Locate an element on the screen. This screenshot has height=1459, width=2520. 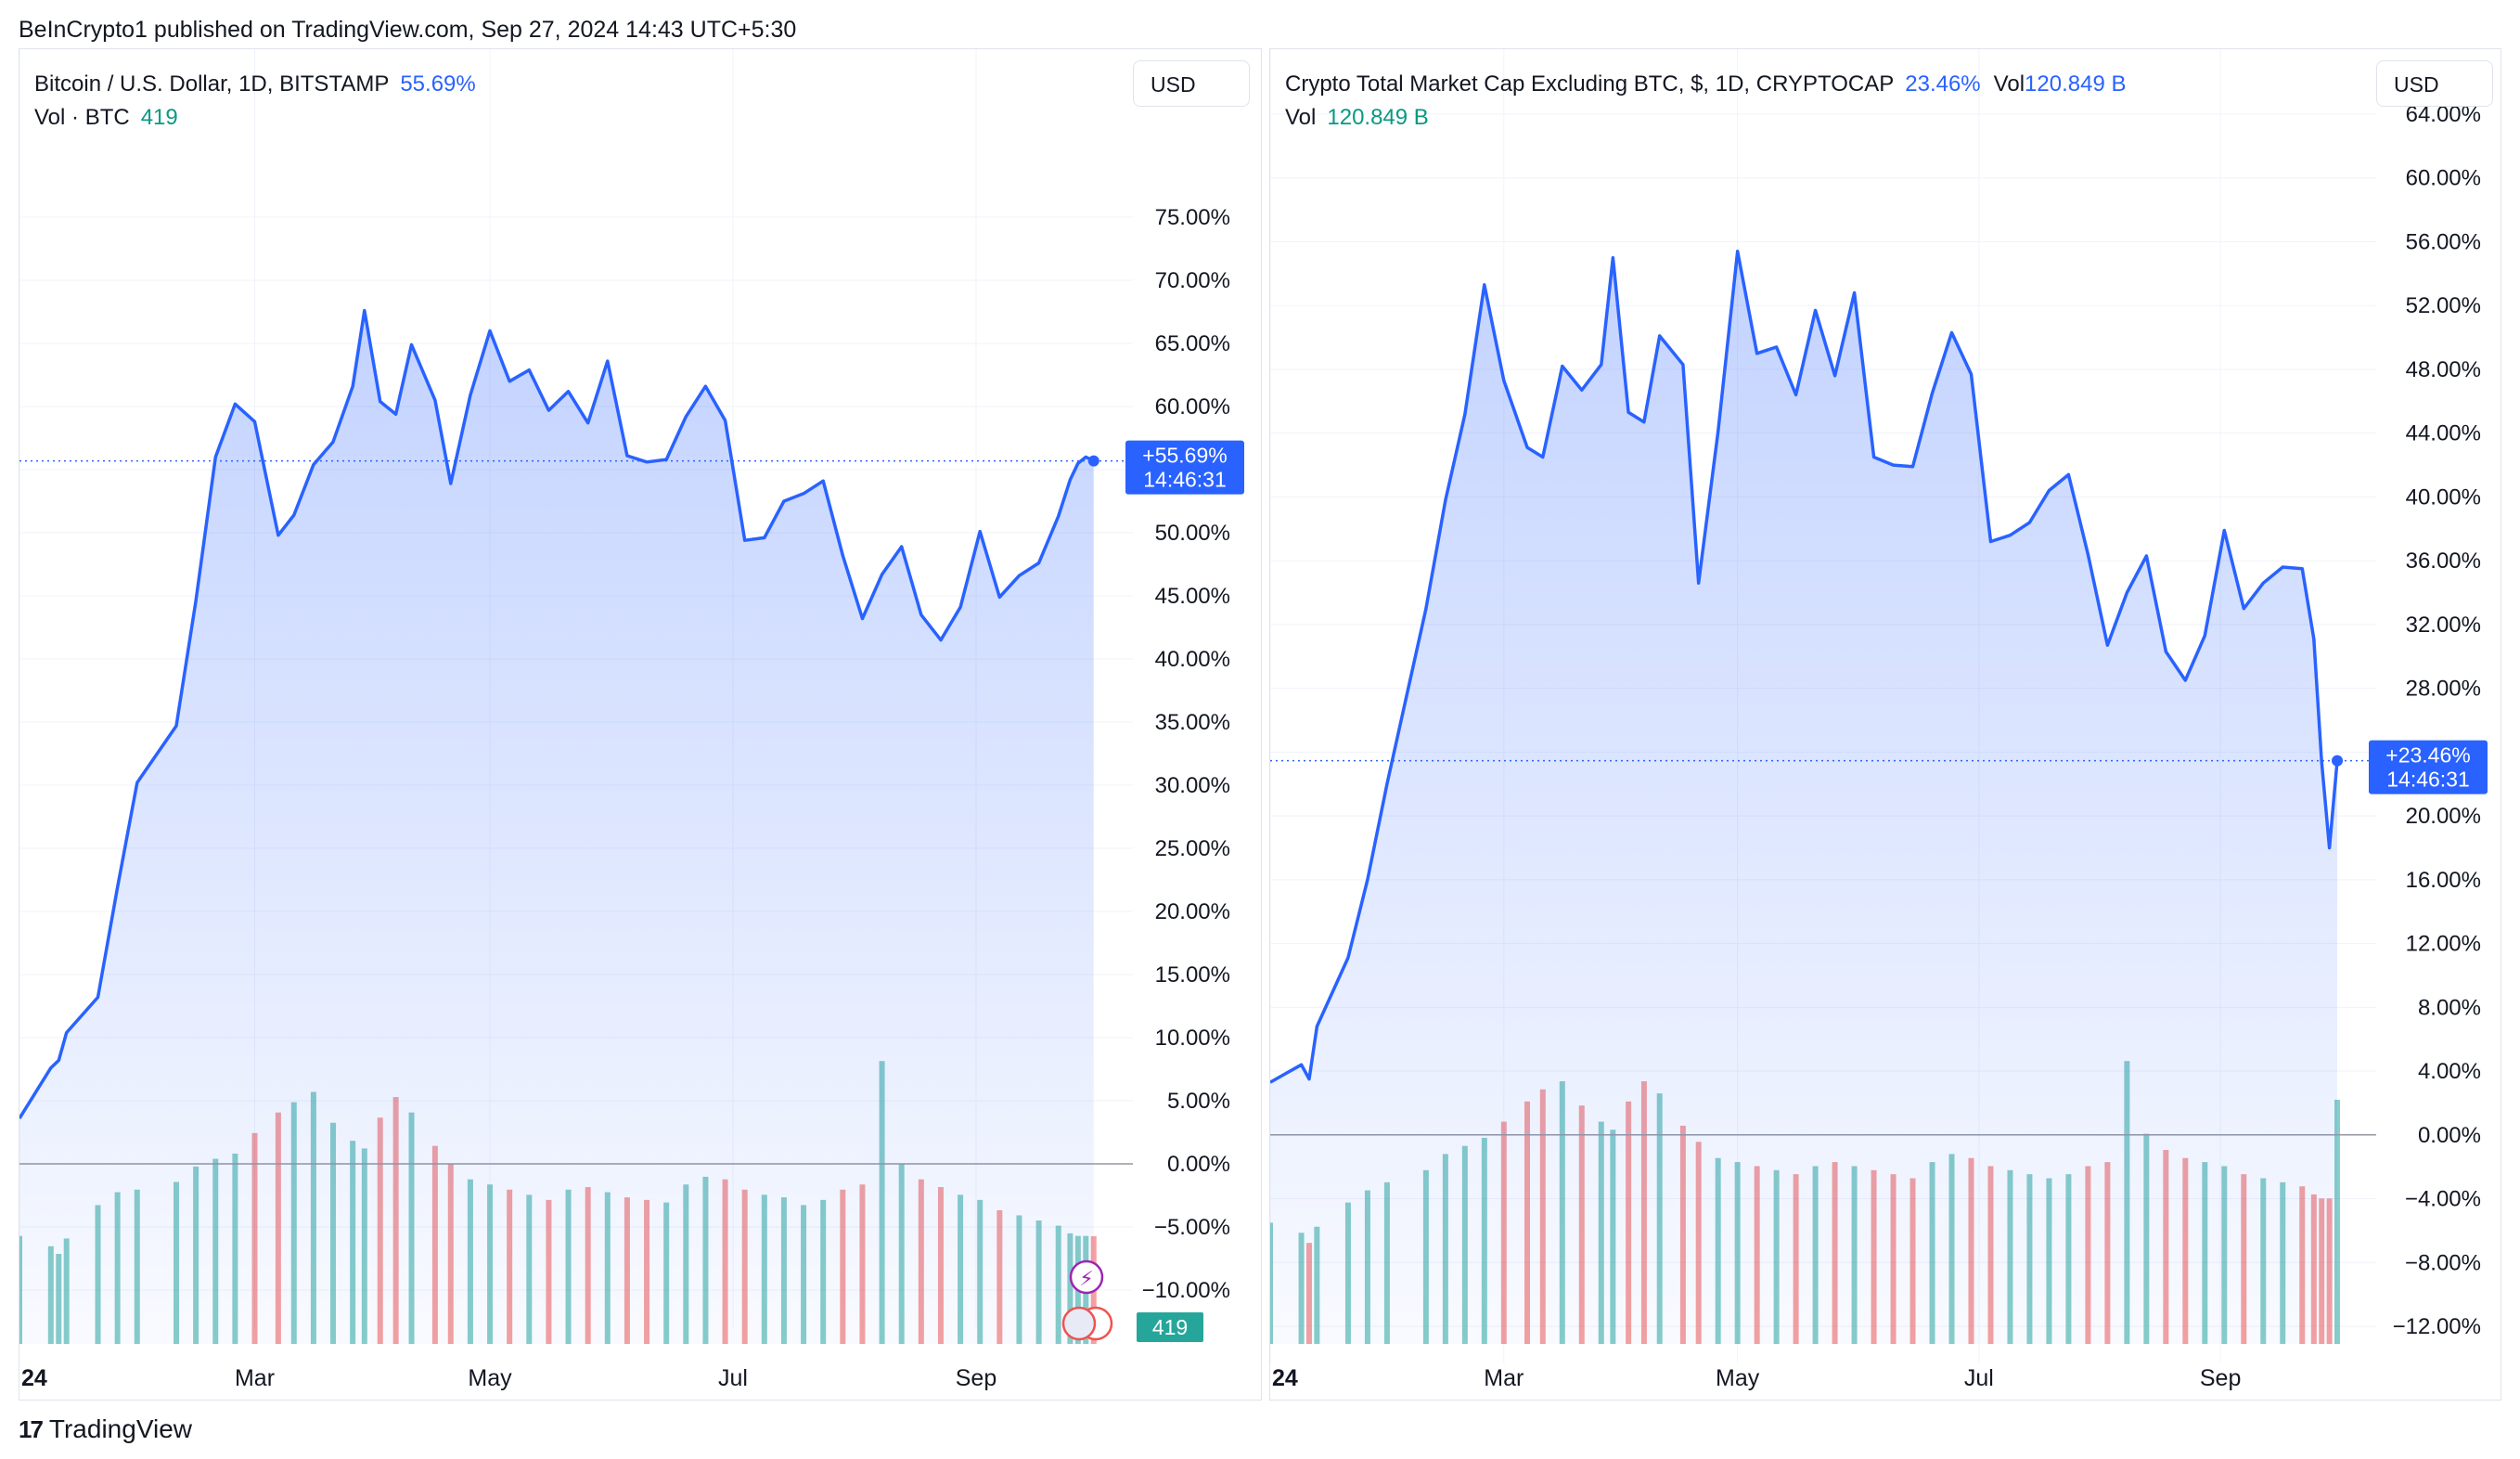
btc-vol-value: 419 is located at coordinates (159, 118).